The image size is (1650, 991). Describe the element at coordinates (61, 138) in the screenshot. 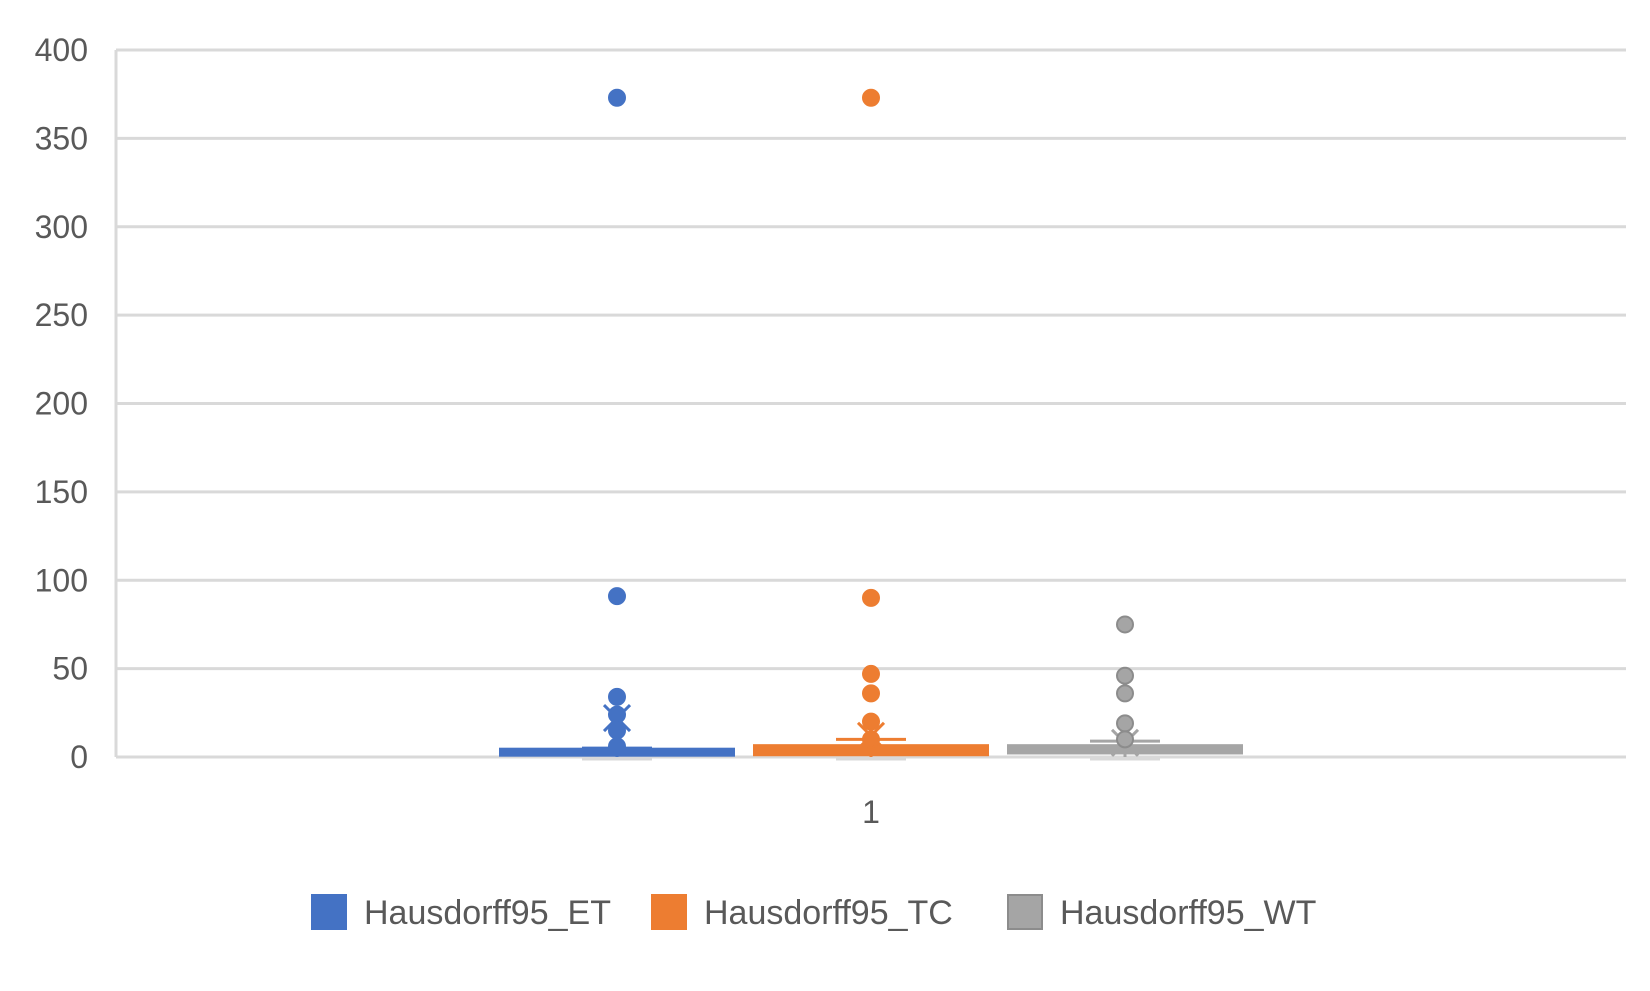

I see `y-tick-label: 350` at that location.